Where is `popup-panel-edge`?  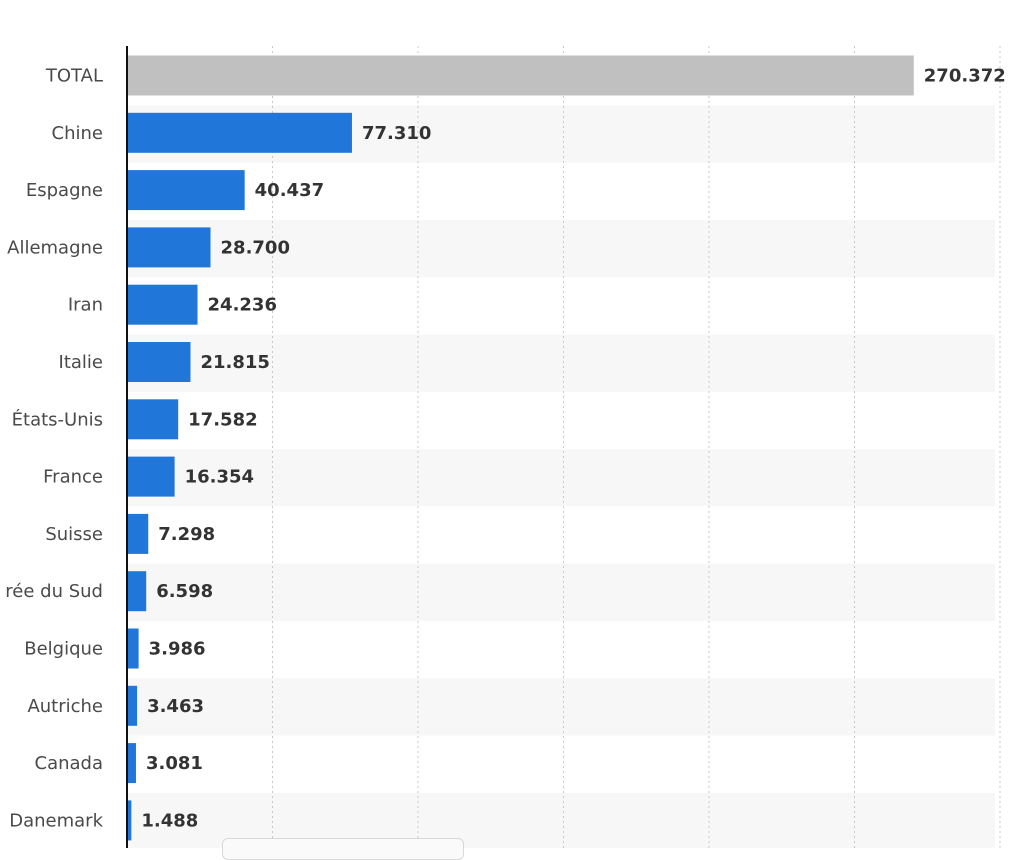
popup-panel-edge is located at coordinates (343, 849).